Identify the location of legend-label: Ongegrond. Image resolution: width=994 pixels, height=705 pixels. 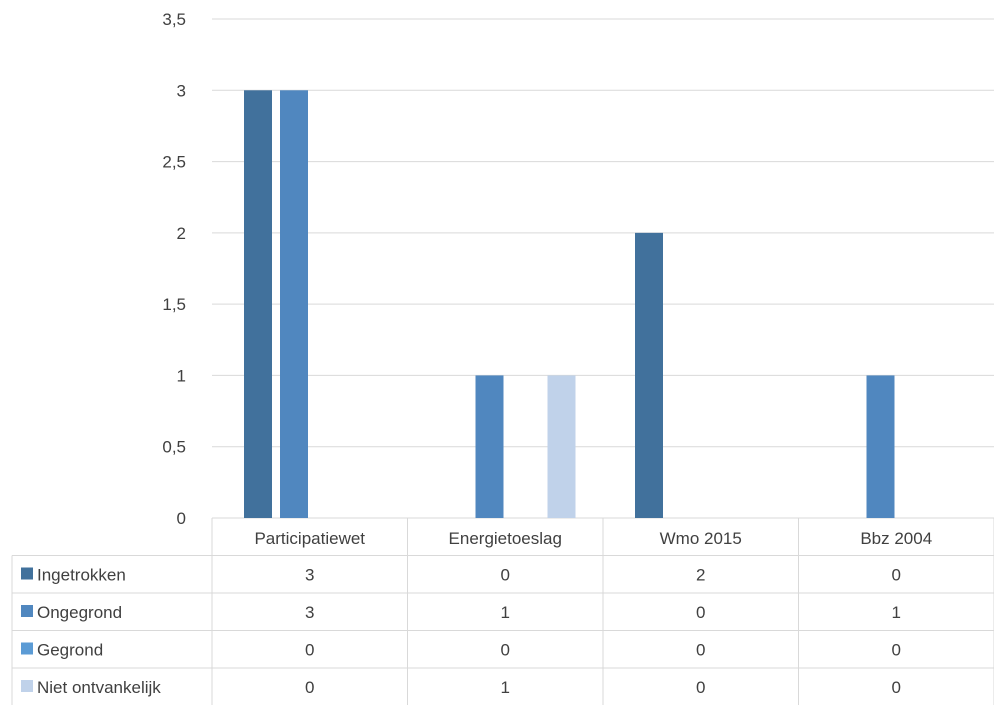
(79, 612).